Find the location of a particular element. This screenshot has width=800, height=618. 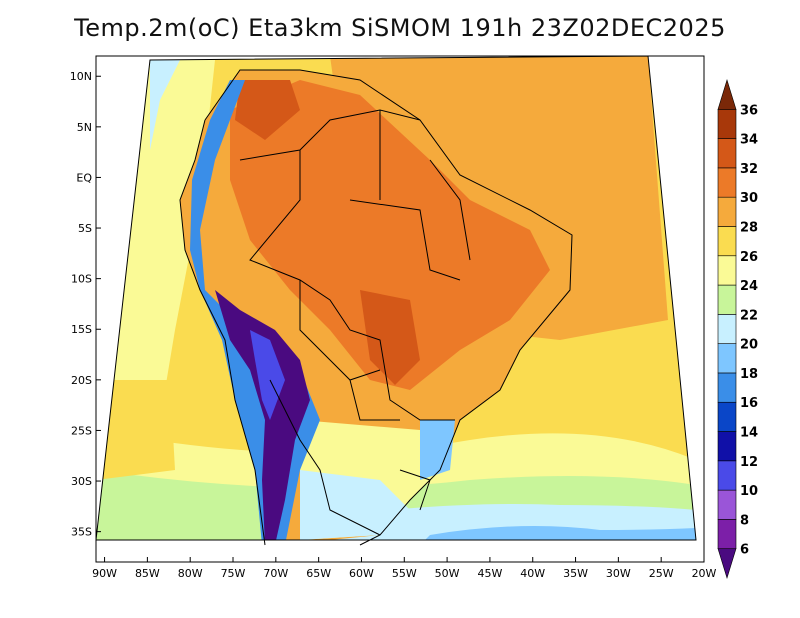

lon-tick-label: 75W is located at coordinates (233, 573).